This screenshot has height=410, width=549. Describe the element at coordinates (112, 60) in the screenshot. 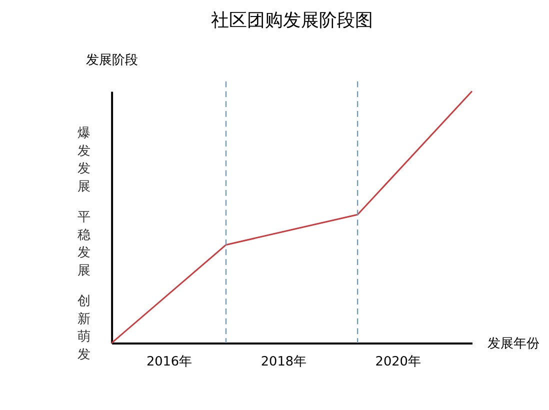

I see `y-axis-title: 发展阶段` at that location.